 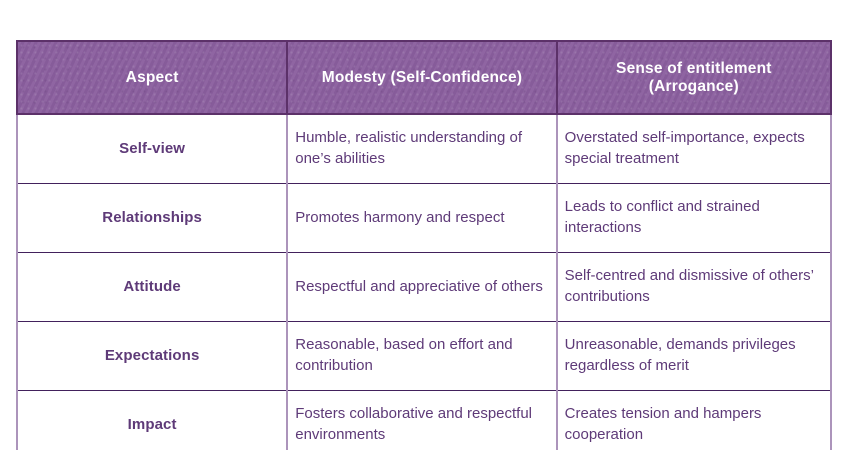 I want to click on header-cell-aspect: Aspect, so click(x=152, y=77).